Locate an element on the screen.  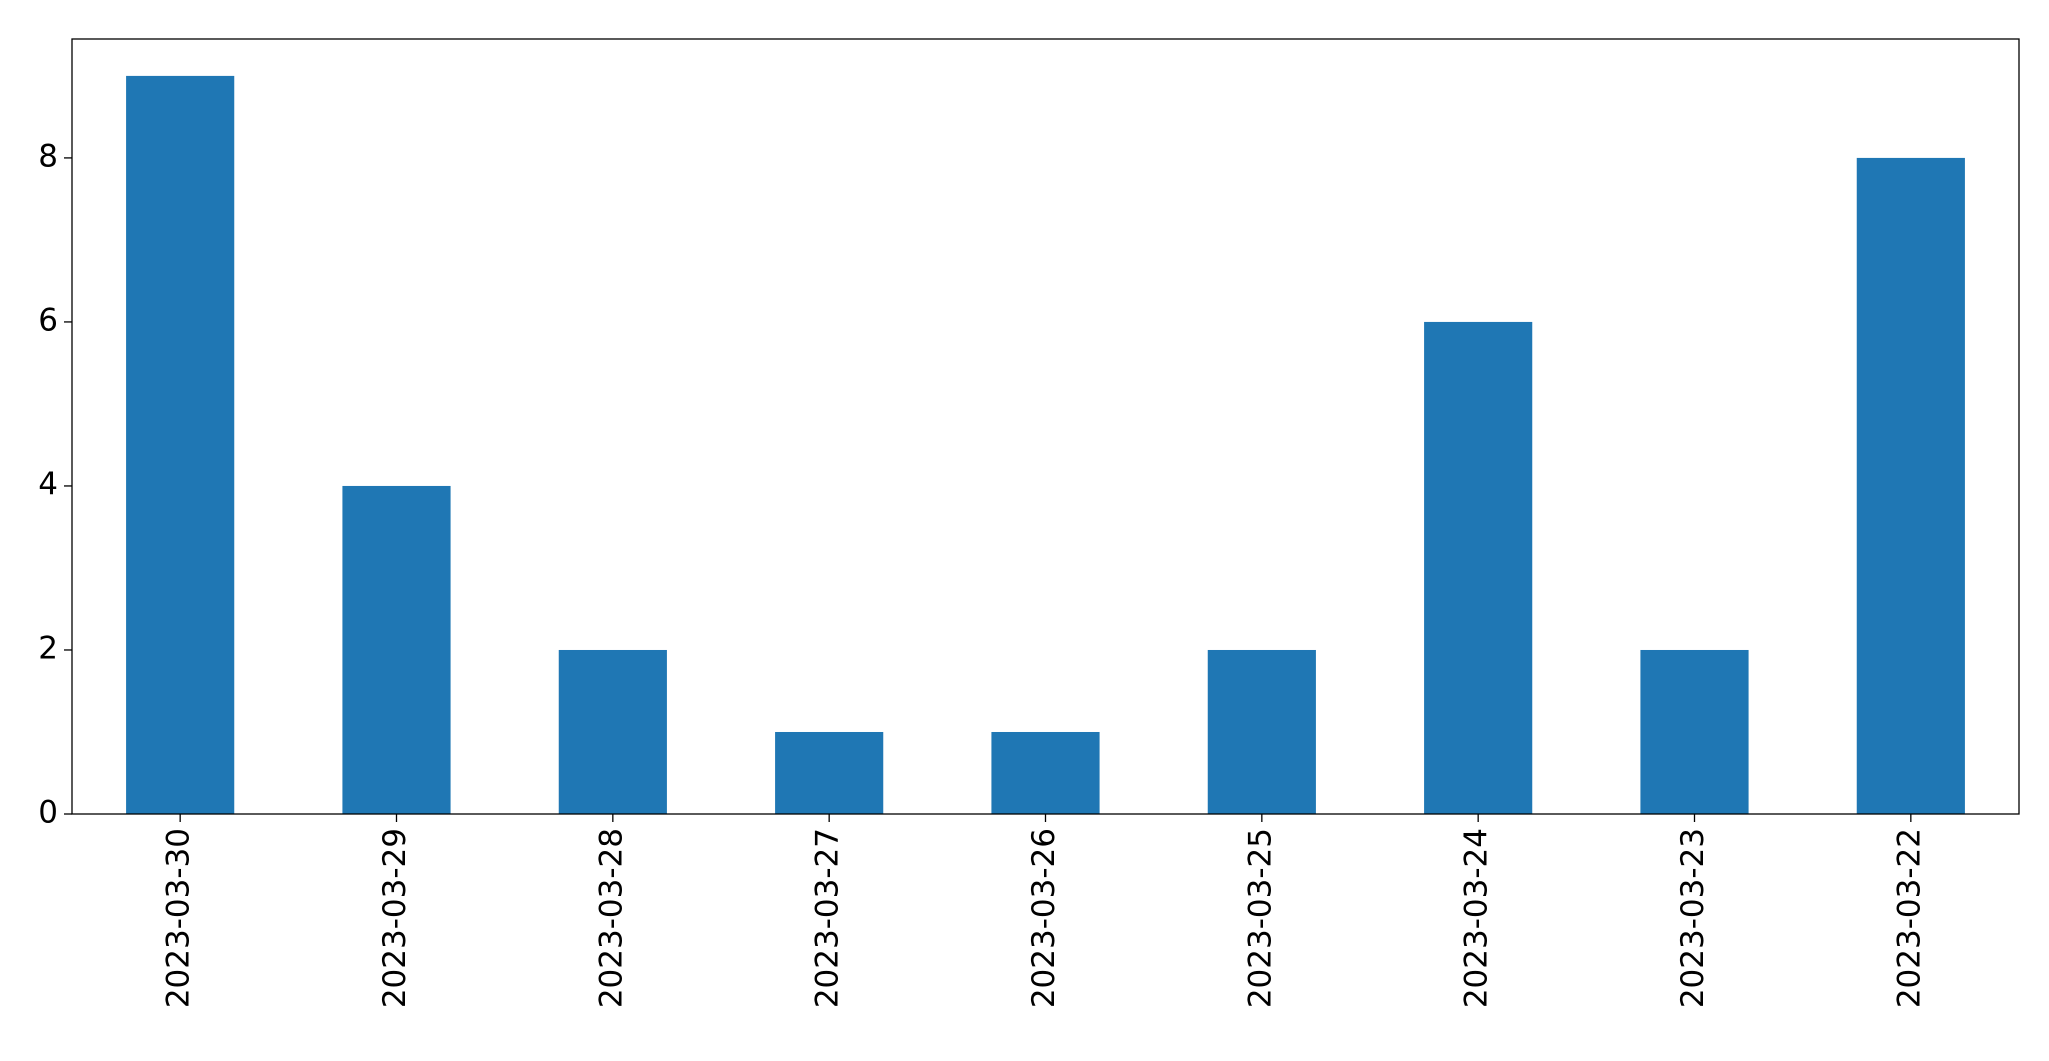
y-tick-label: 4 is located at coordinates (48, 484).